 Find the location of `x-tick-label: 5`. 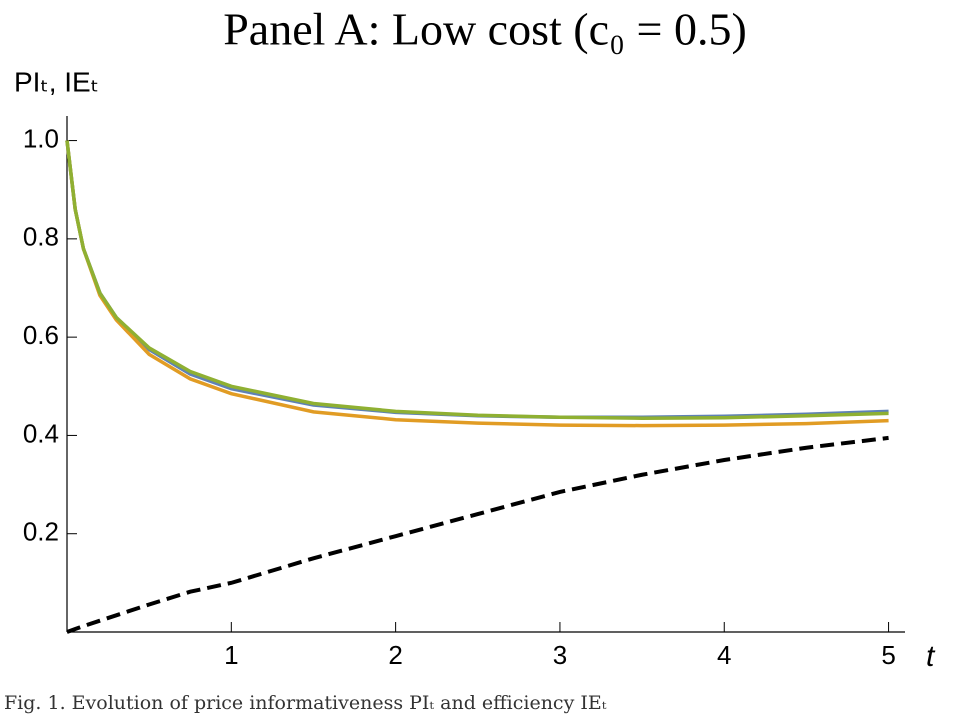

x-tick-label: 5 is located at coordinates (888, 655).